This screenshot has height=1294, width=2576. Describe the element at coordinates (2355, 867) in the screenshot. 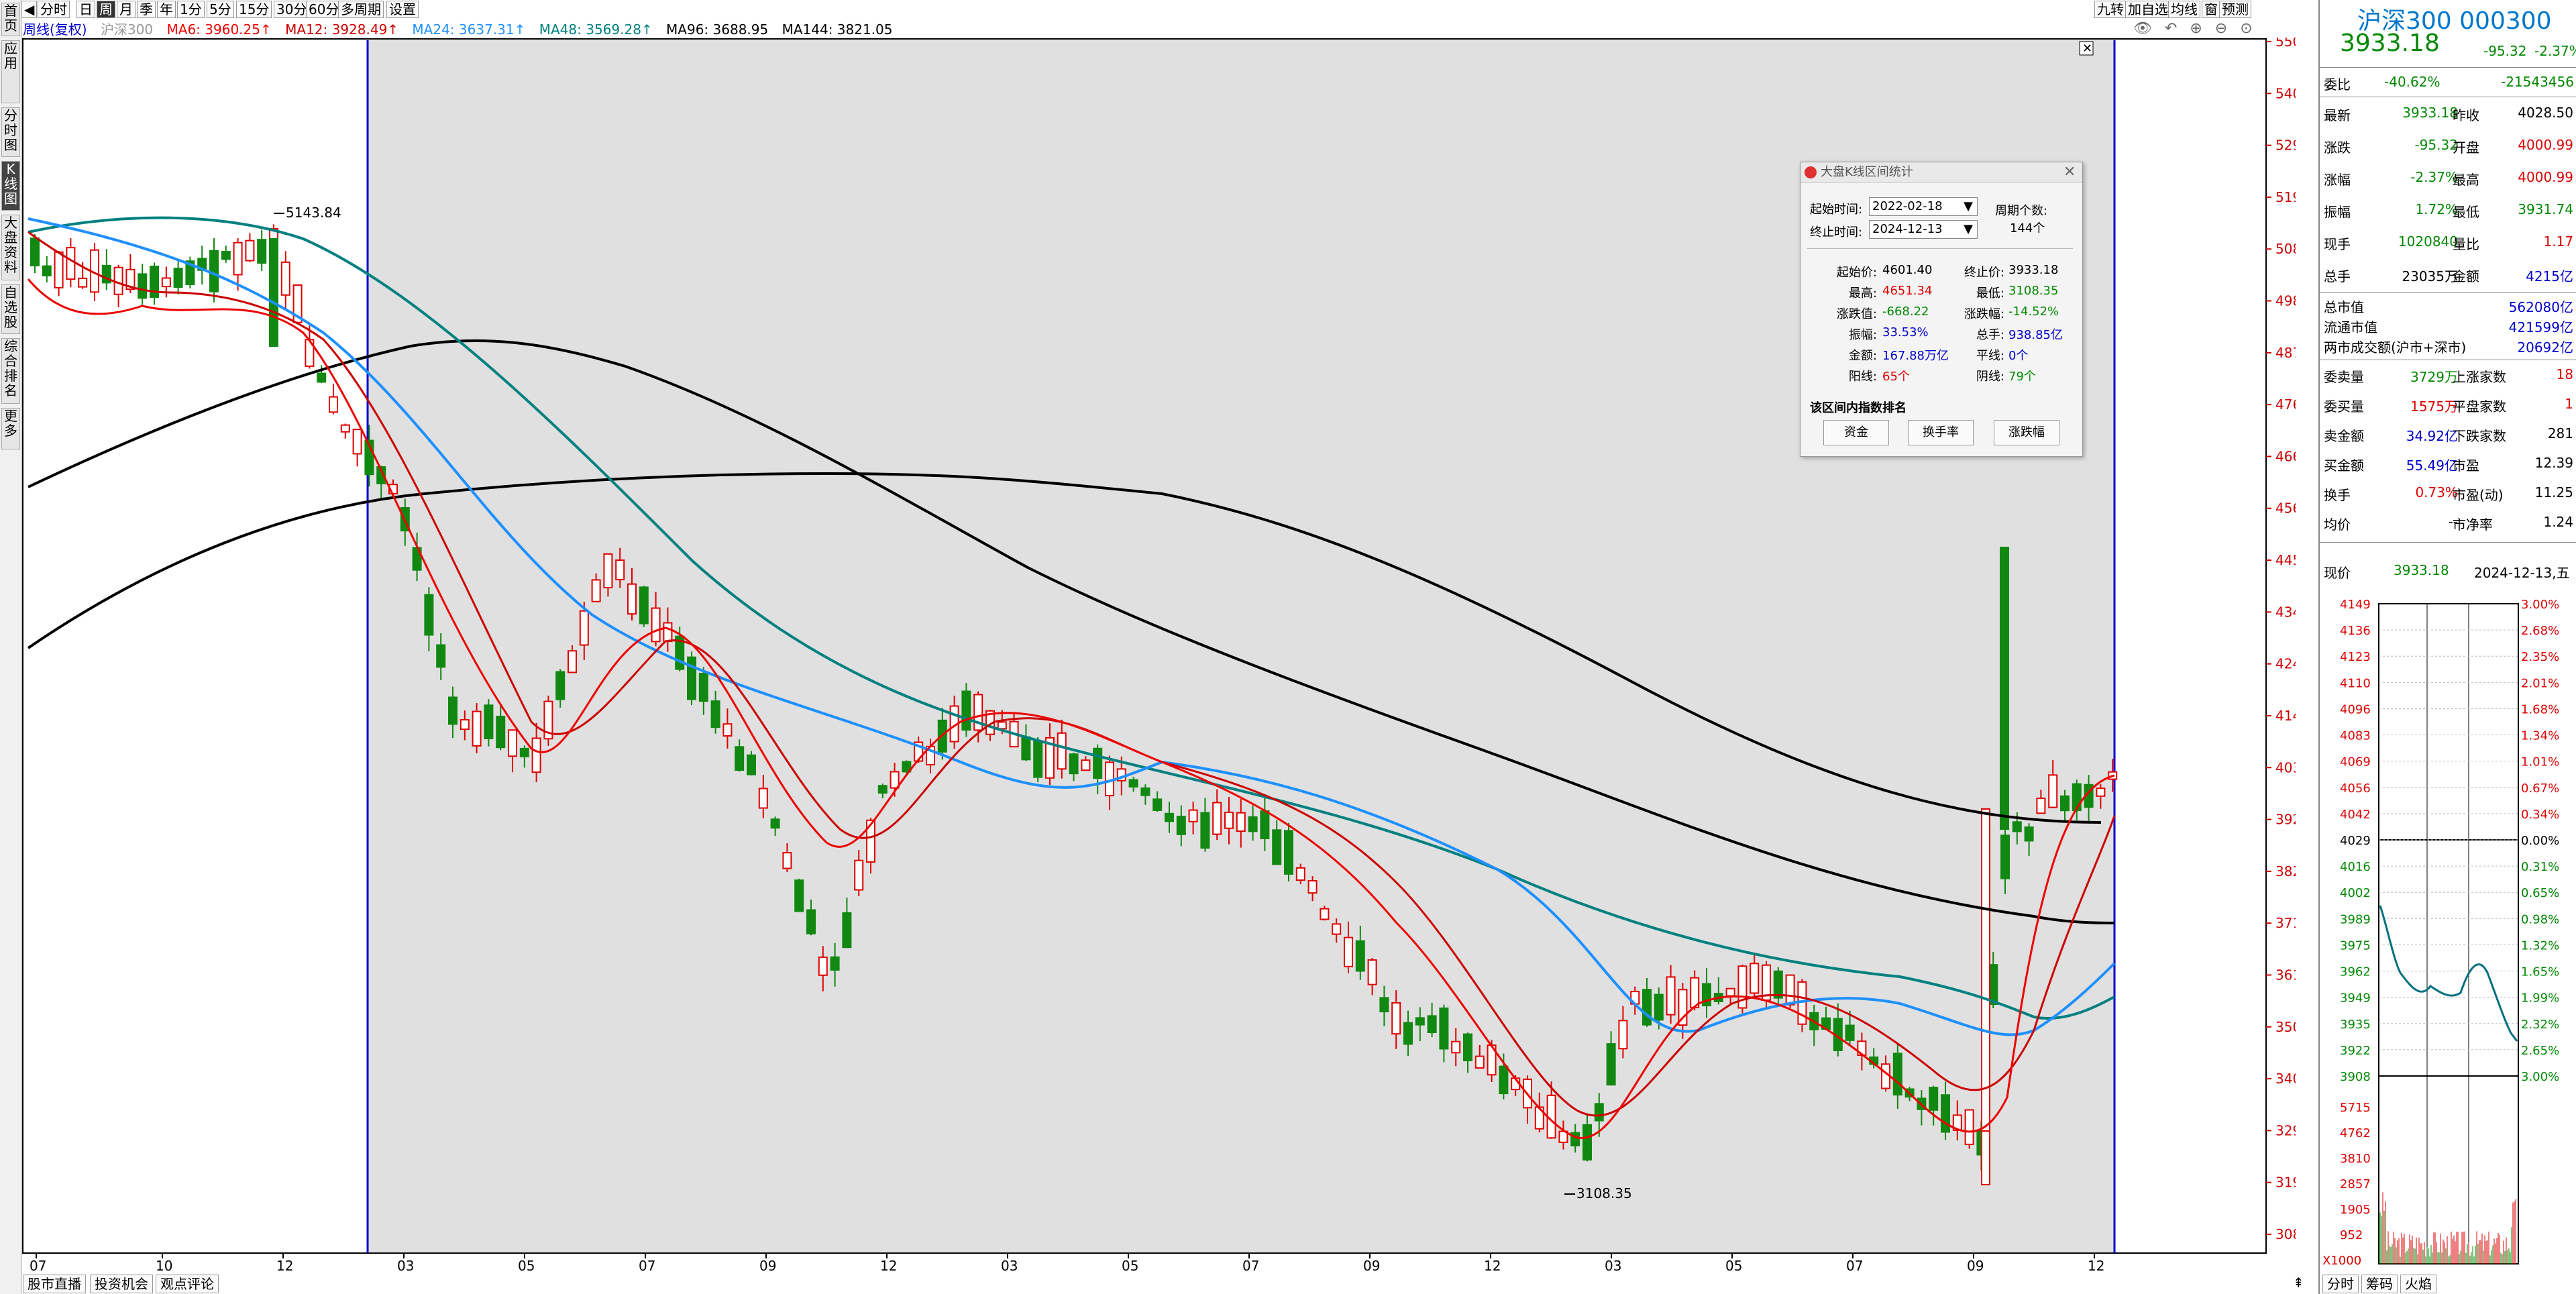

I see `mini-left-tick: 4016` at that location.